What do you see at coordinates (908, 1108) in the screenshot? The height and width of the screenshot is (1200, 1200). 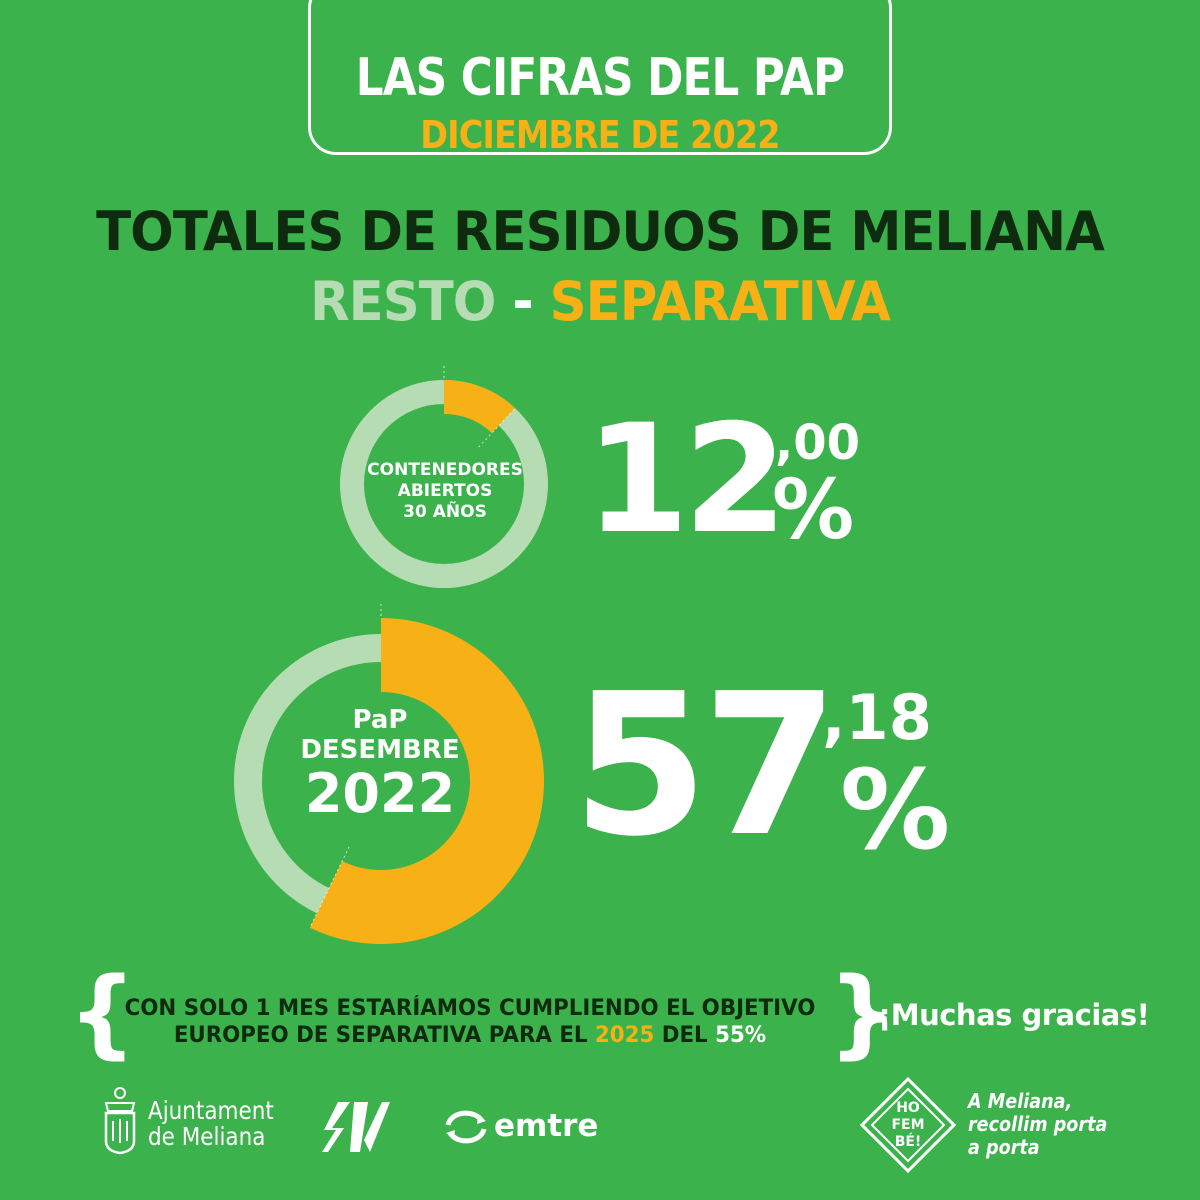 I see `hofembe-line1: HO` at bounding box center [908, 1108].